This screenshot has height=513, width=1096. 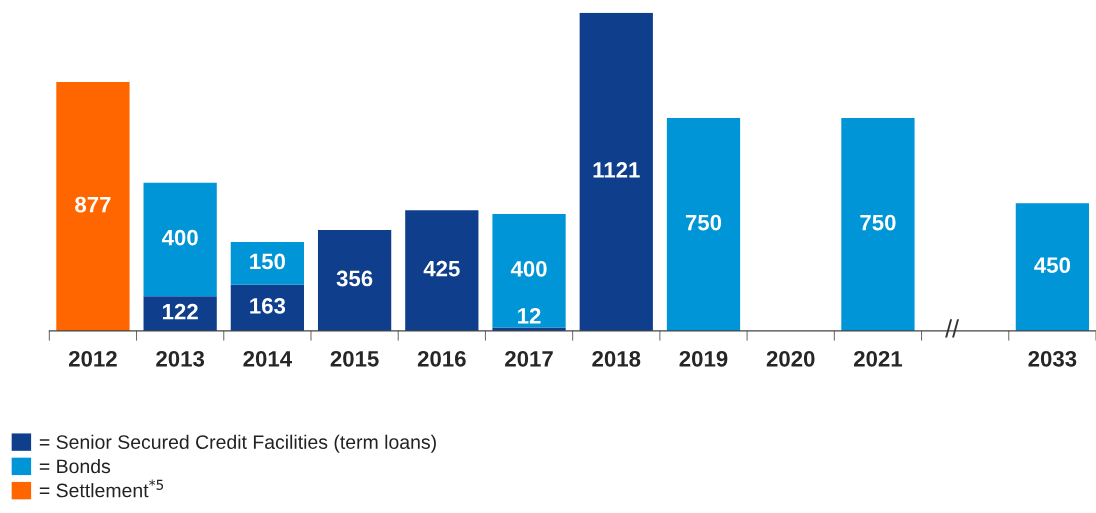 I want to click on data-label: 877, so click(x=93, y=204).